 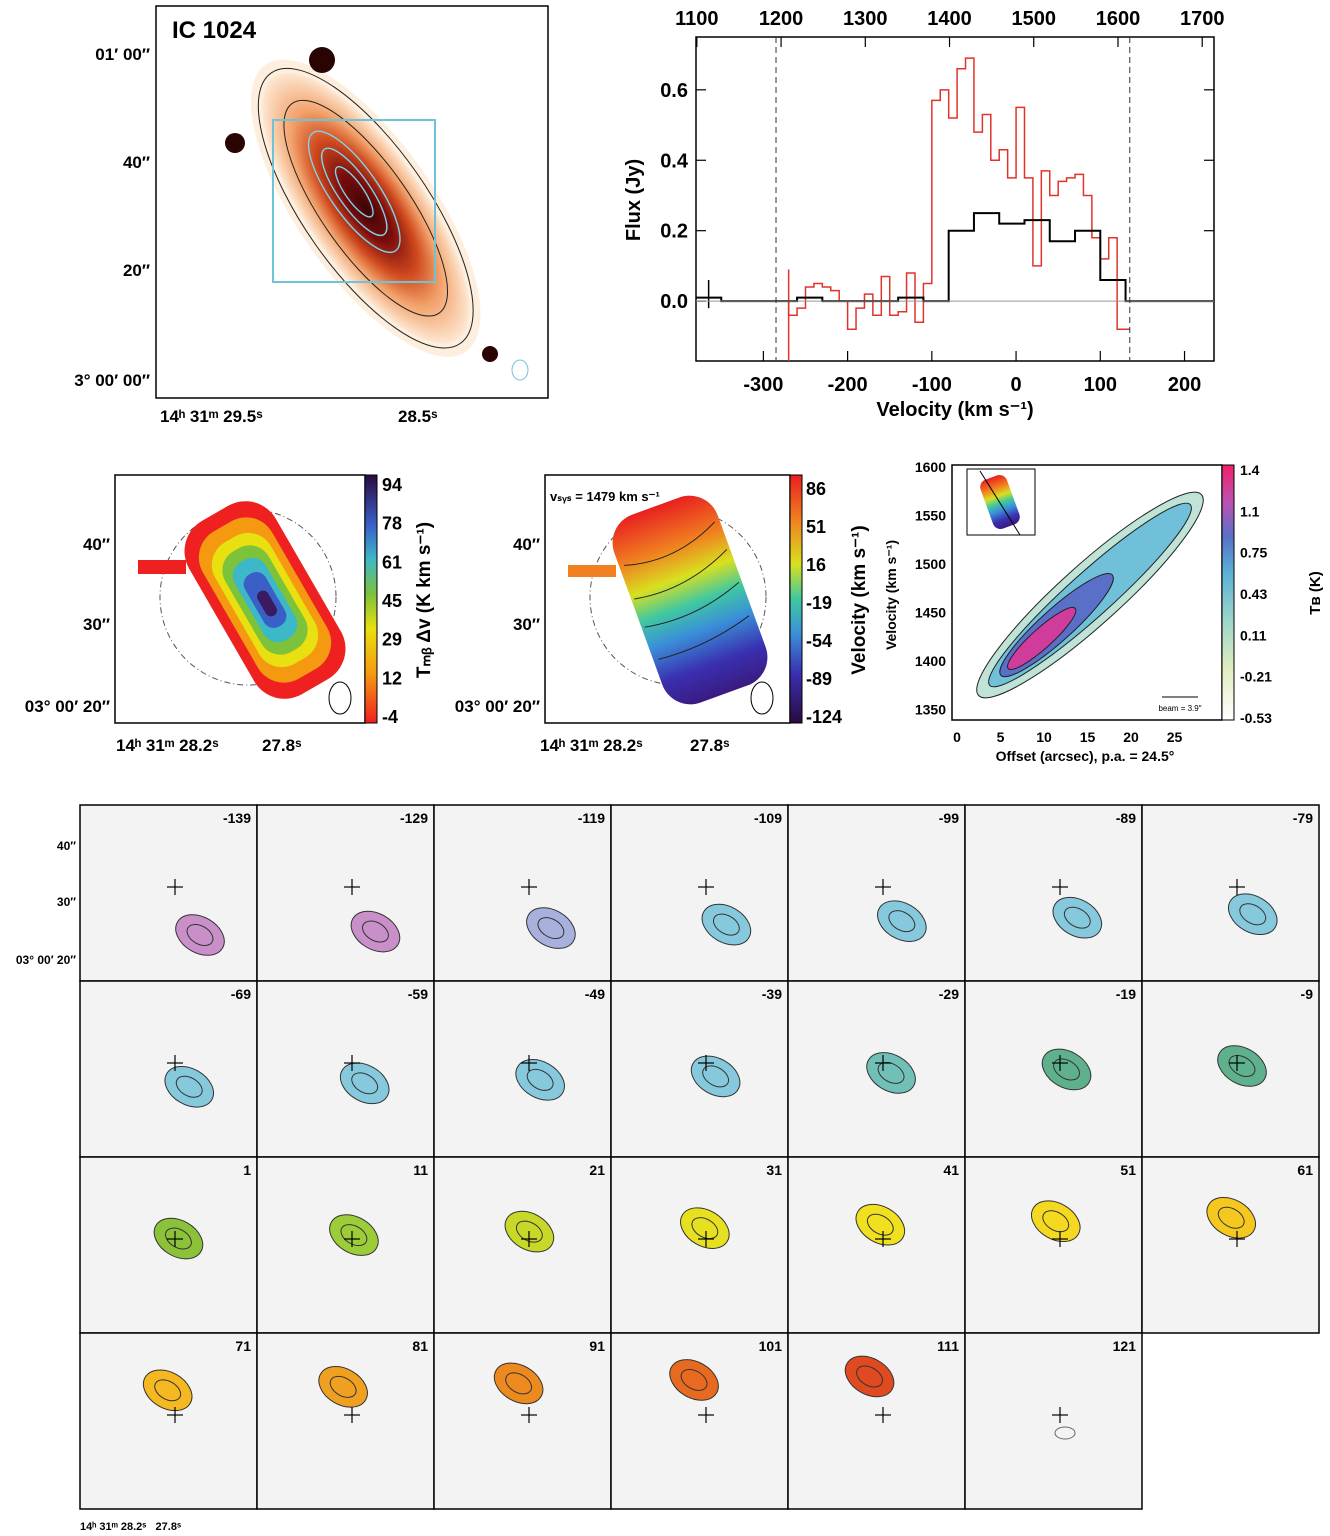 I want to click on channel-velocity-label: 91, so click(x=597, y=1346).